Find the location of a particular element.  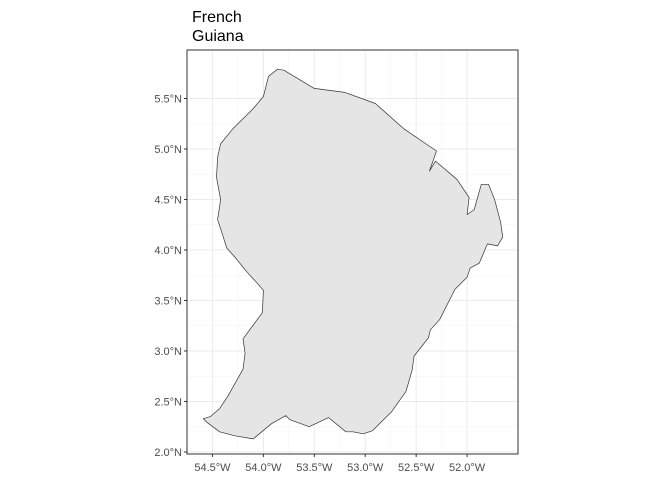

chart-title-line-2: Guiana is located at coordinates (218, 36).